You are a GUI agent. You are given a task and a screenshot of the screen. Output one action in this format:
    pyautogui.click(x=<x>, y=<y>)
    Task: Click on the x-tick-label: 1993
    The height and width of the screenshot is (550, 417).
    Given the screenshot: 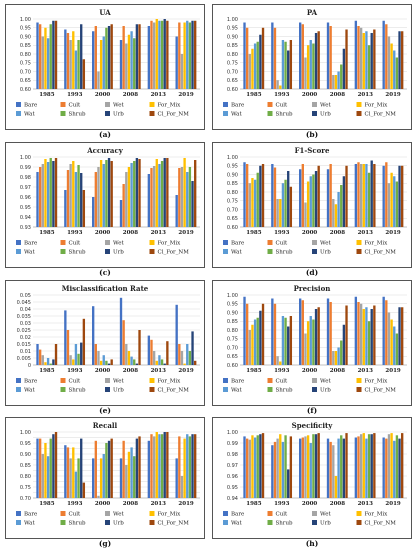 What is the action you would take?
    pyautogui.click(x=74, y=504)
    